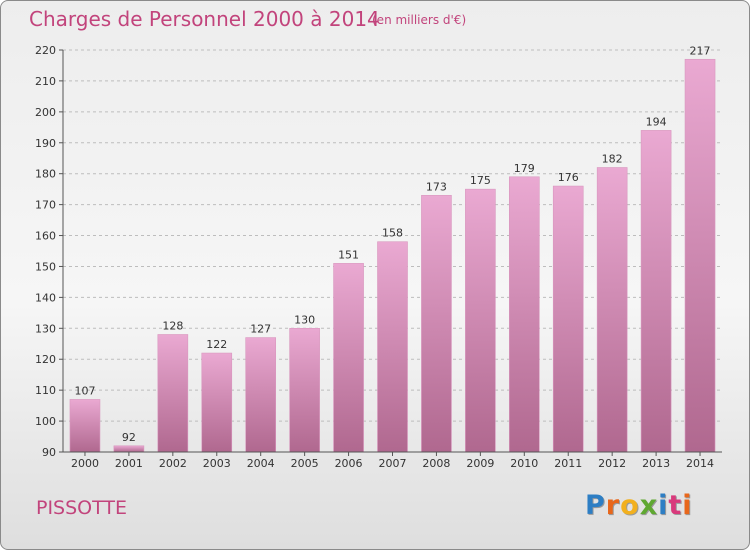  Describe the element at coordinates (436, 186) in the screenshot. I see `value-label-2008: 173` at that location.